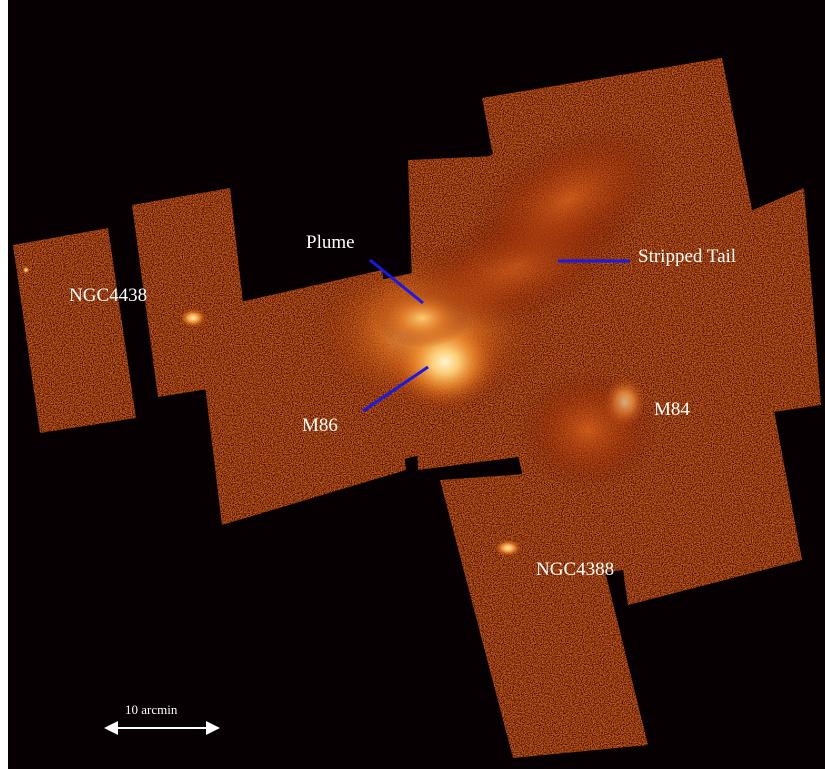  What do you see at coordinates (687, 256) in the screenshot?
I see `label-stripped-tail: Stripped Tail` at bounding box center [687, 256].